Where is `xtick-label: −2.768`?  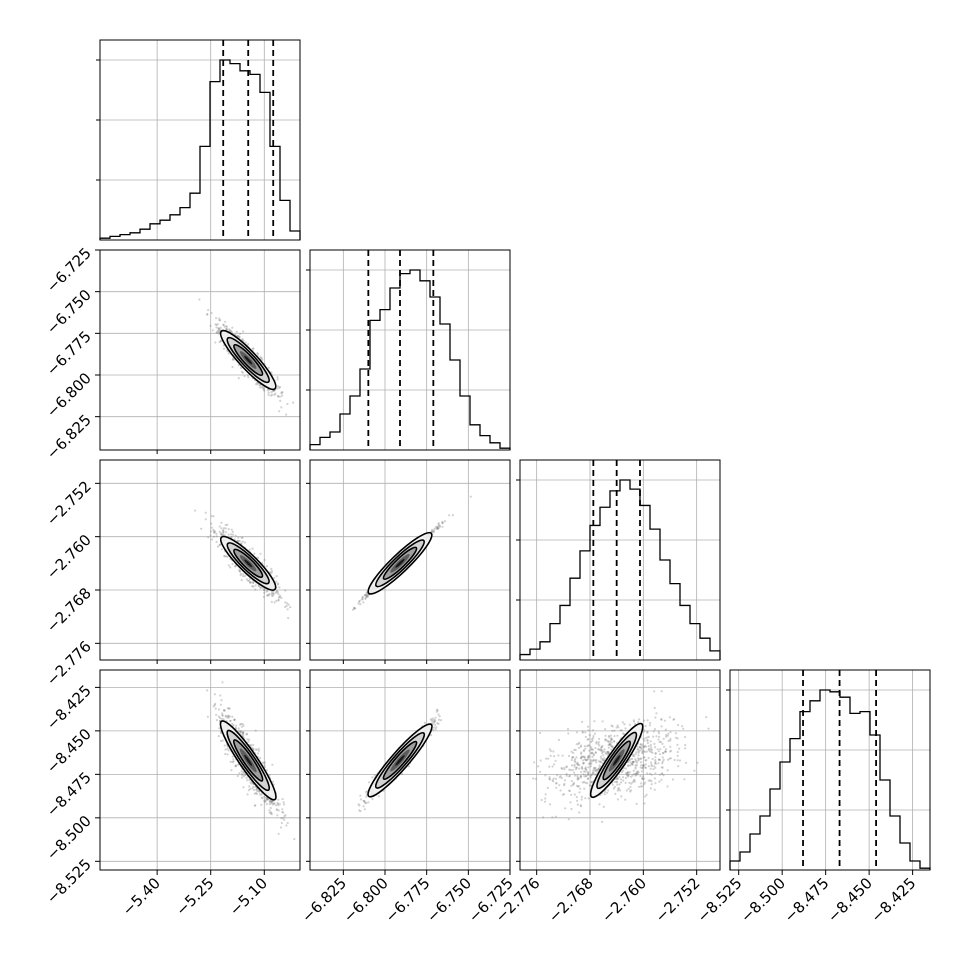 xtick-label: −2.768 is located at coordinates (571, 900).